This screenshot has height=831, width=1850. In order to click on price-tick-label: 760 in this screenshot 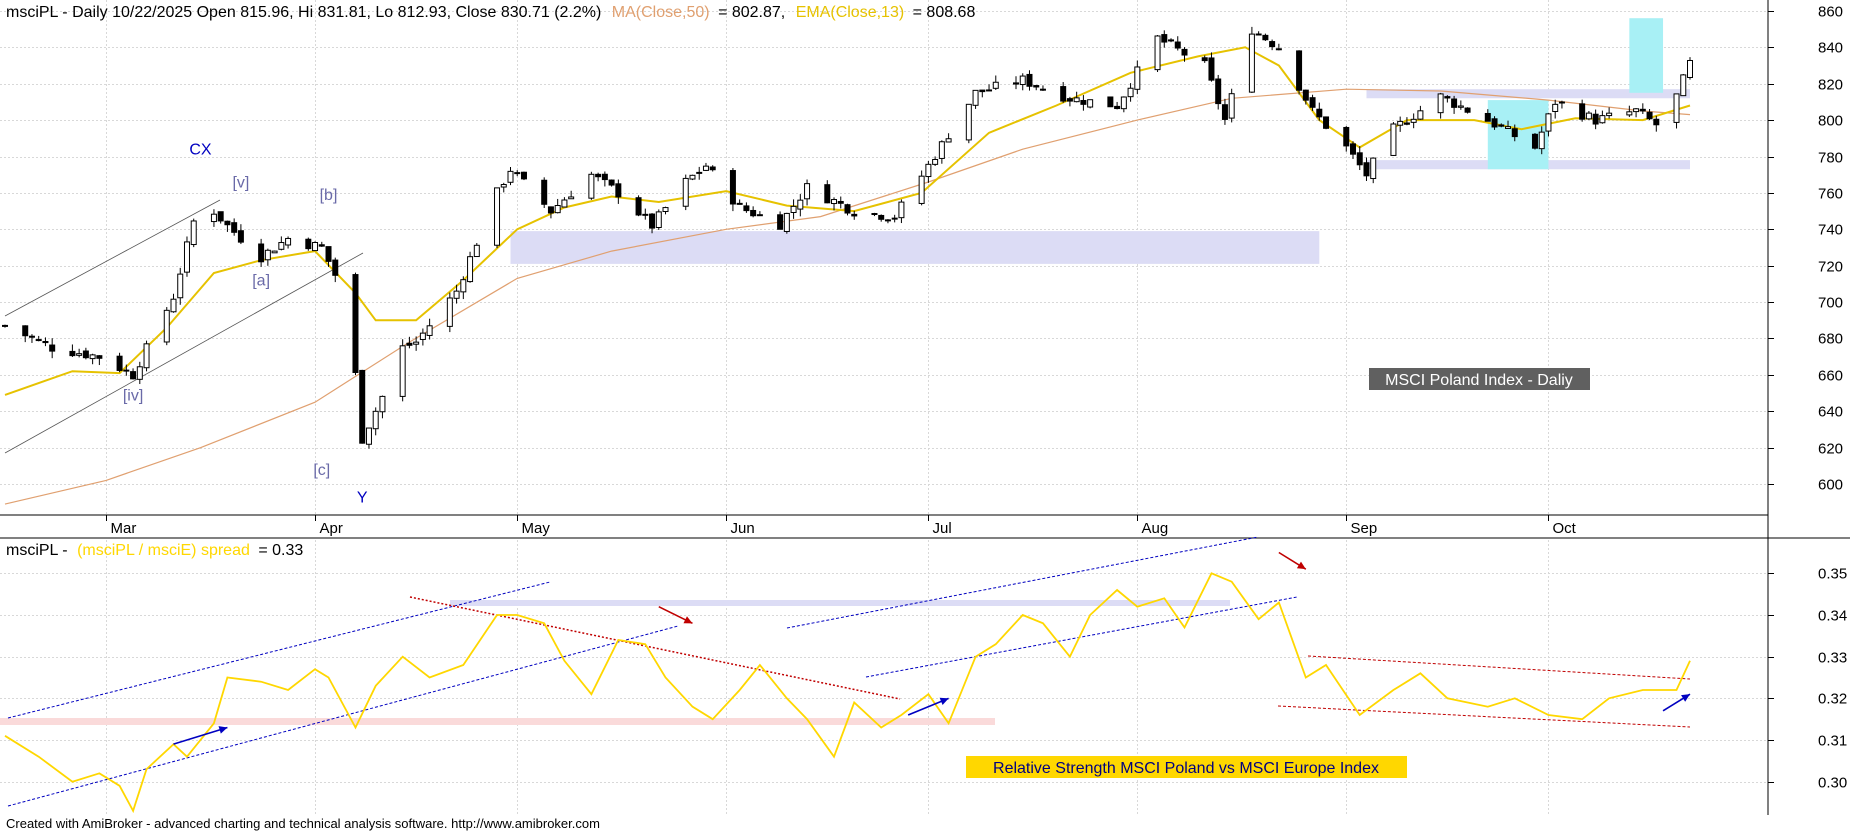, I will do `click(1830, 194)`.